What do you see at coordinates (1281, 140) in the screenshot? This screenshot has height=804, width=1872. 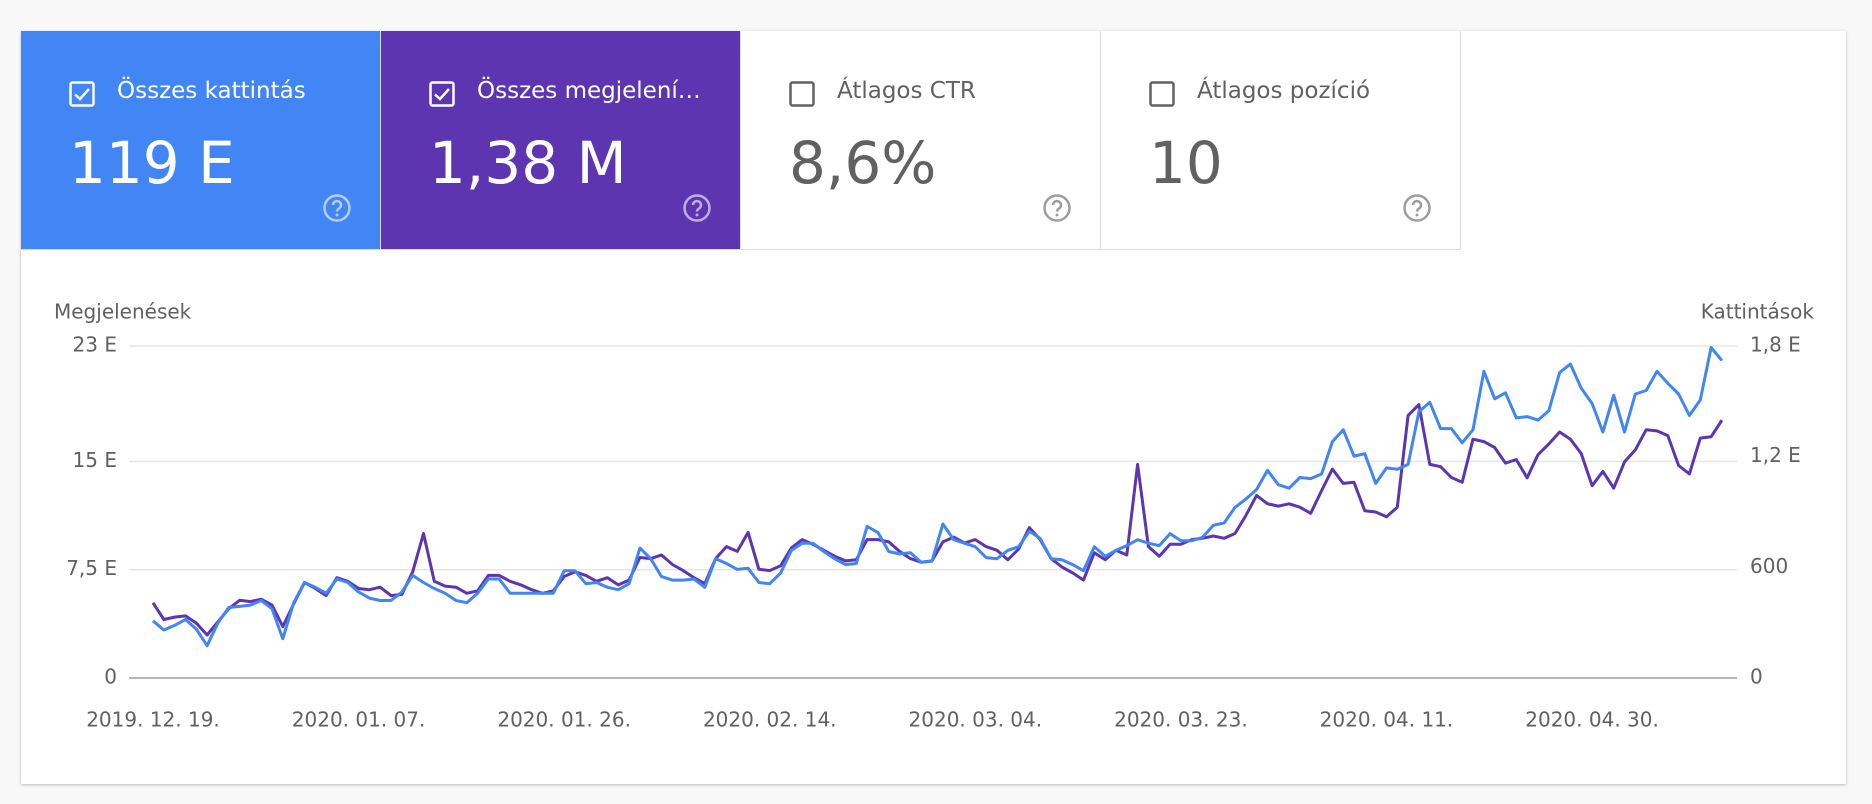 I see `metric-card: Átlagos pozíció 10` at bounding box center [1281, 140].